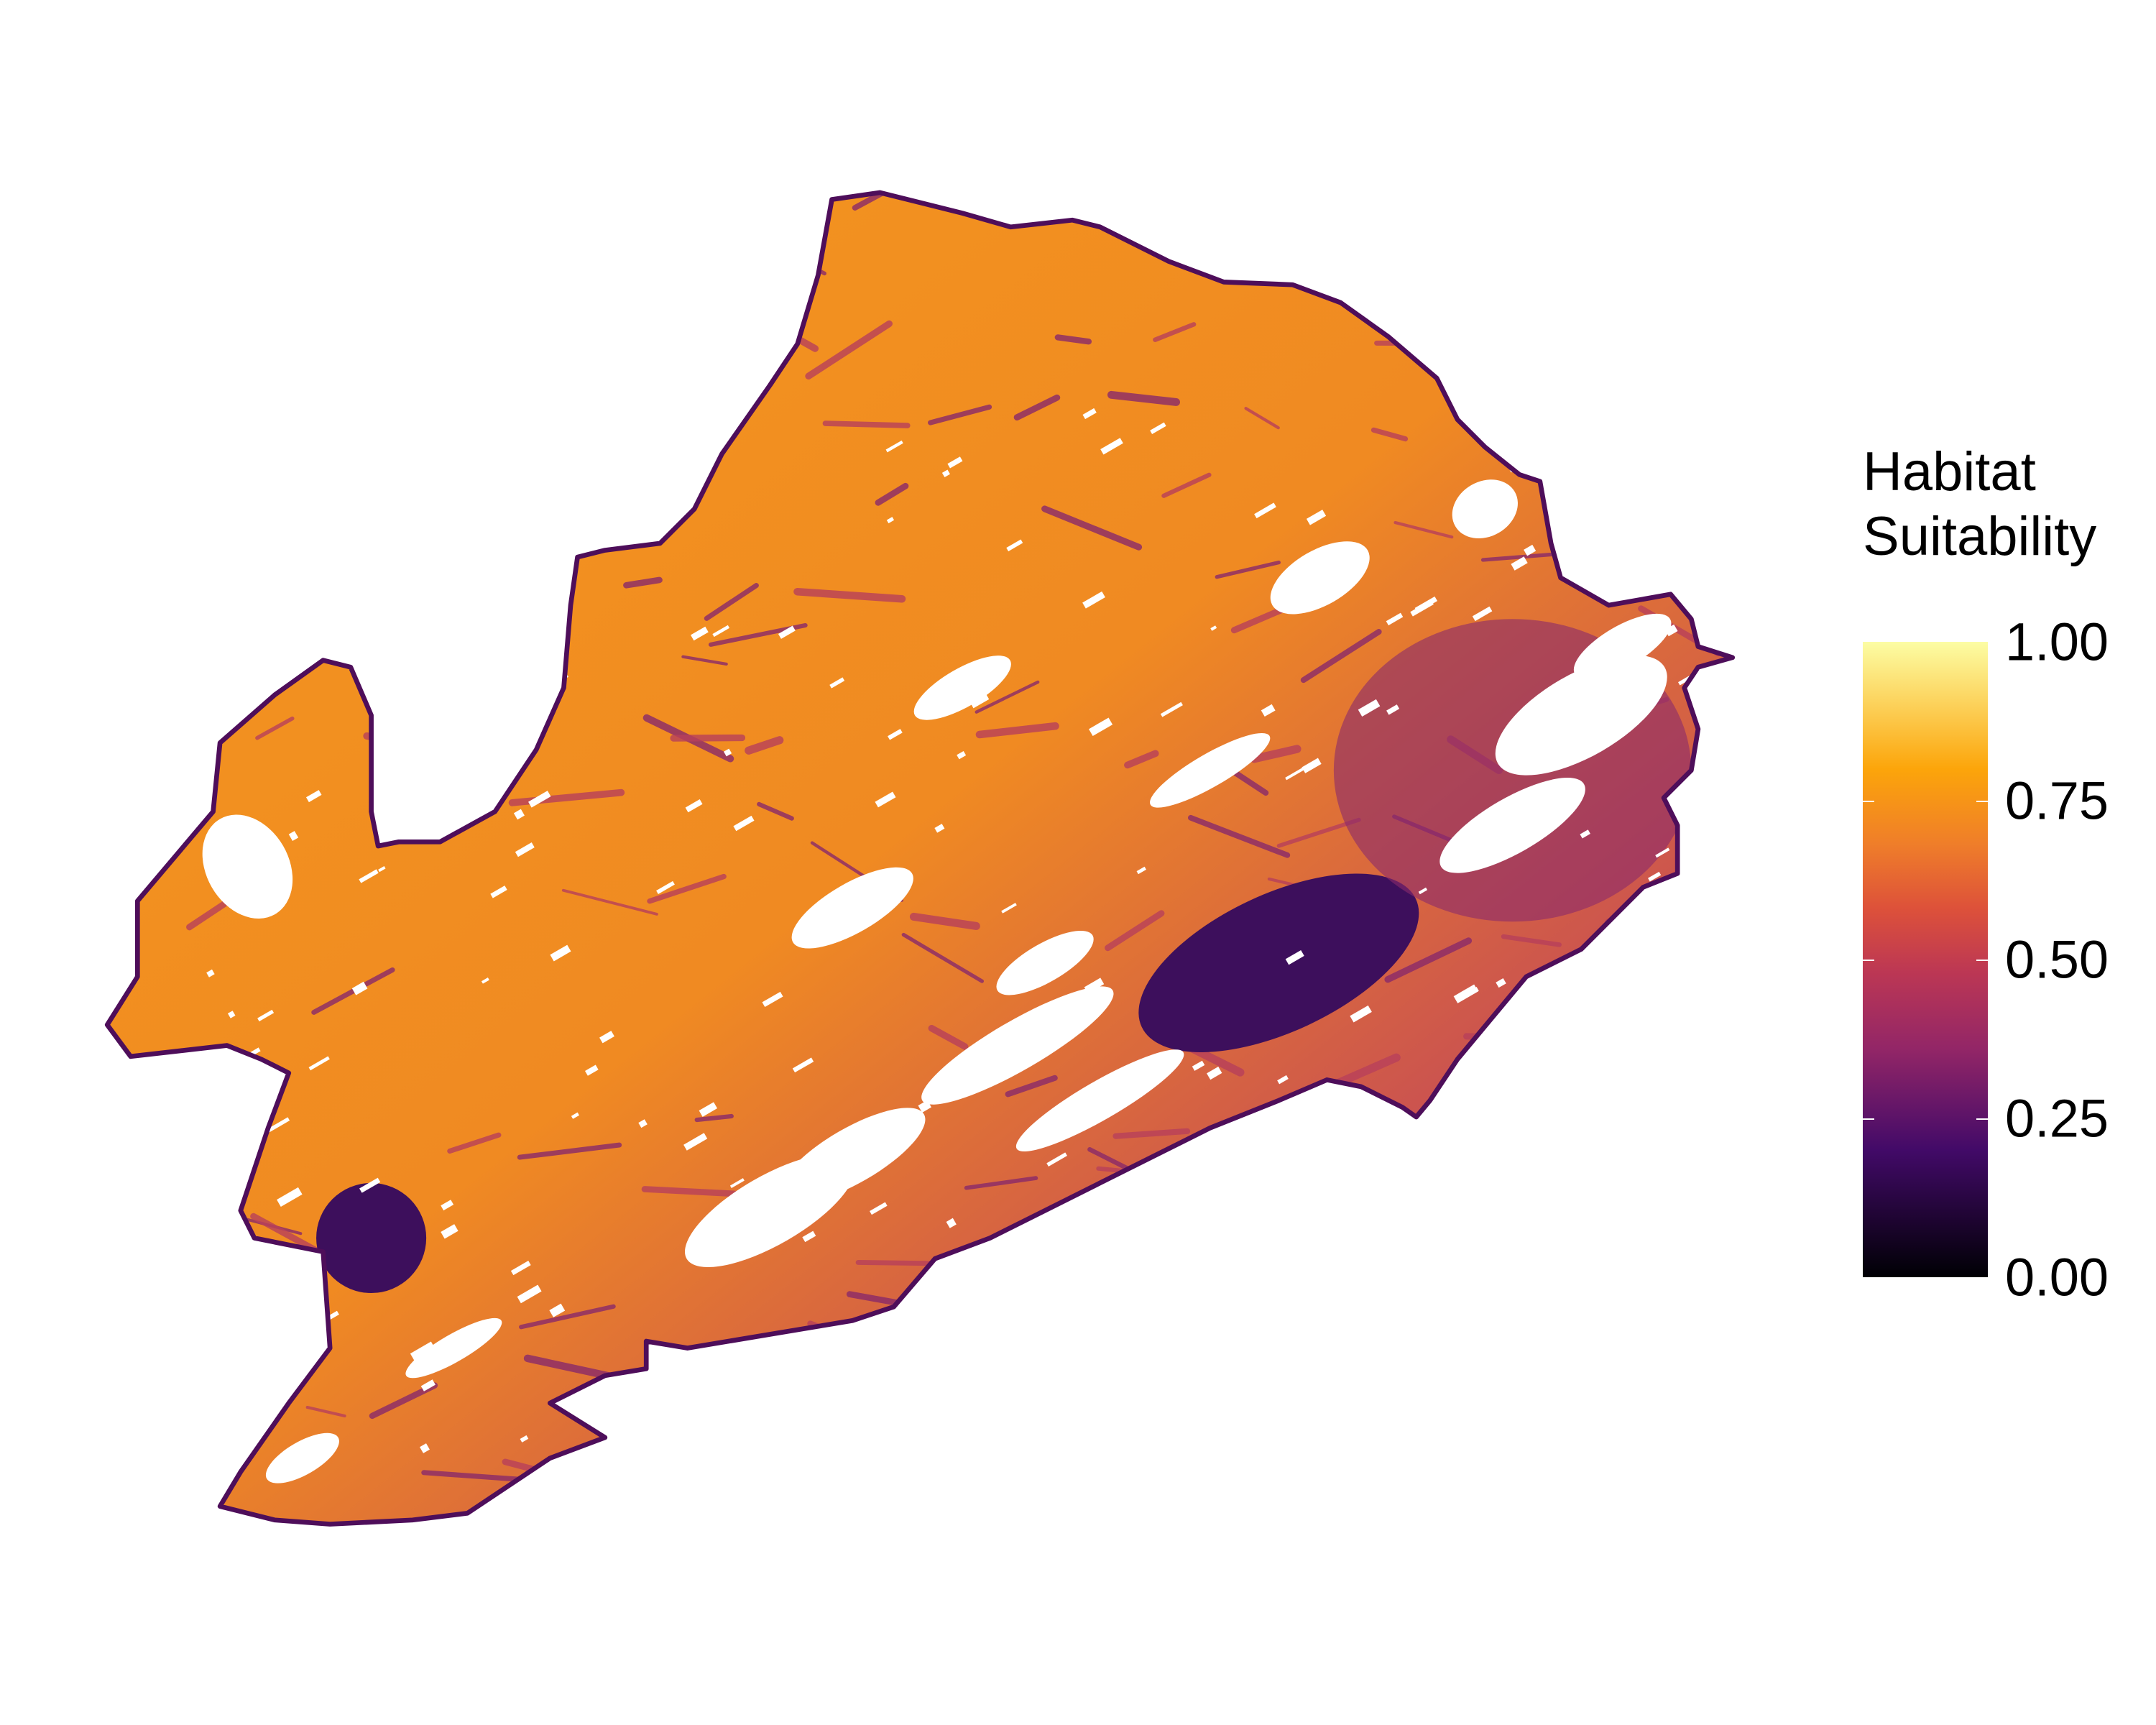  I want to click on legend-tick-label: 0.25, so click(2057, 1118).